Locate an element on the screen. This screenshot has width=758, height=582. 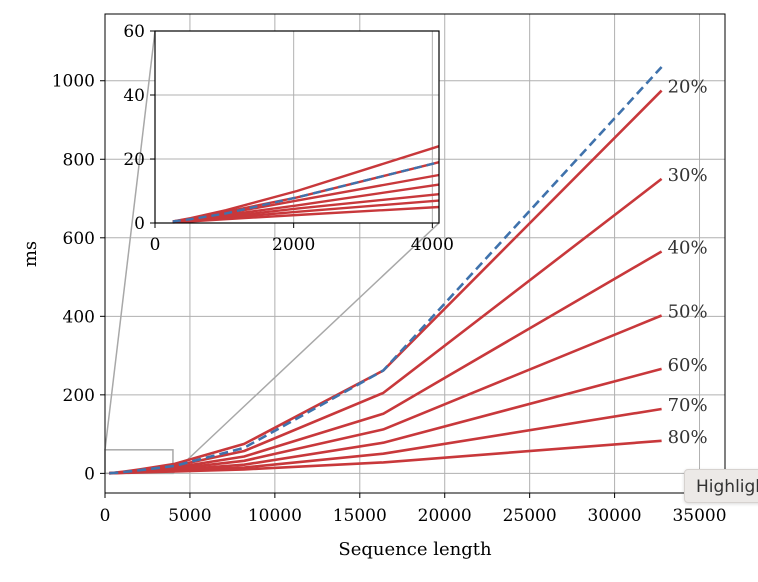
y-axis-label: ms is located at coordinates (30, 254).